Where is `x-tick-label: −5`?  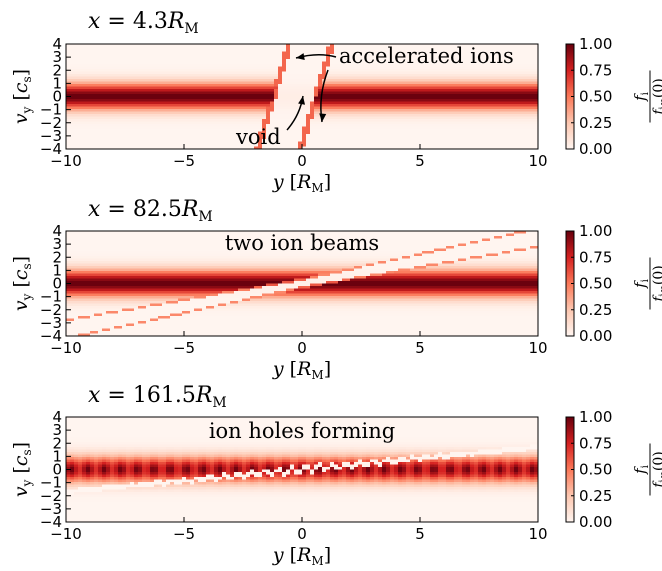
x-tick-label: −5 is located at coordinates (184, 161).